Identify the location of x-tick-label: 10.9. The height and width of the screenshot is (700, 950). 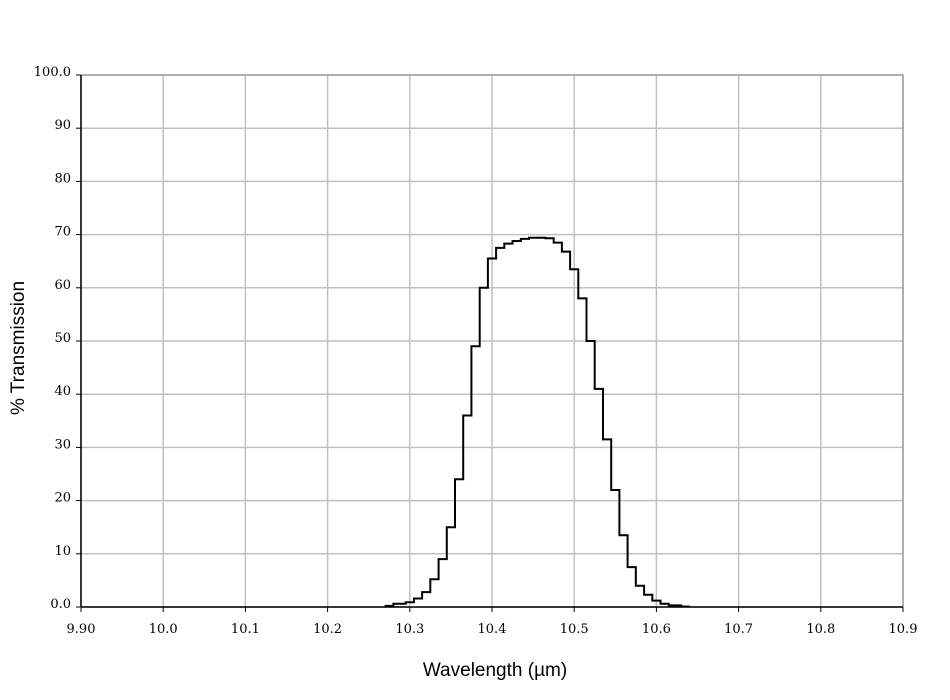
(903, 629).